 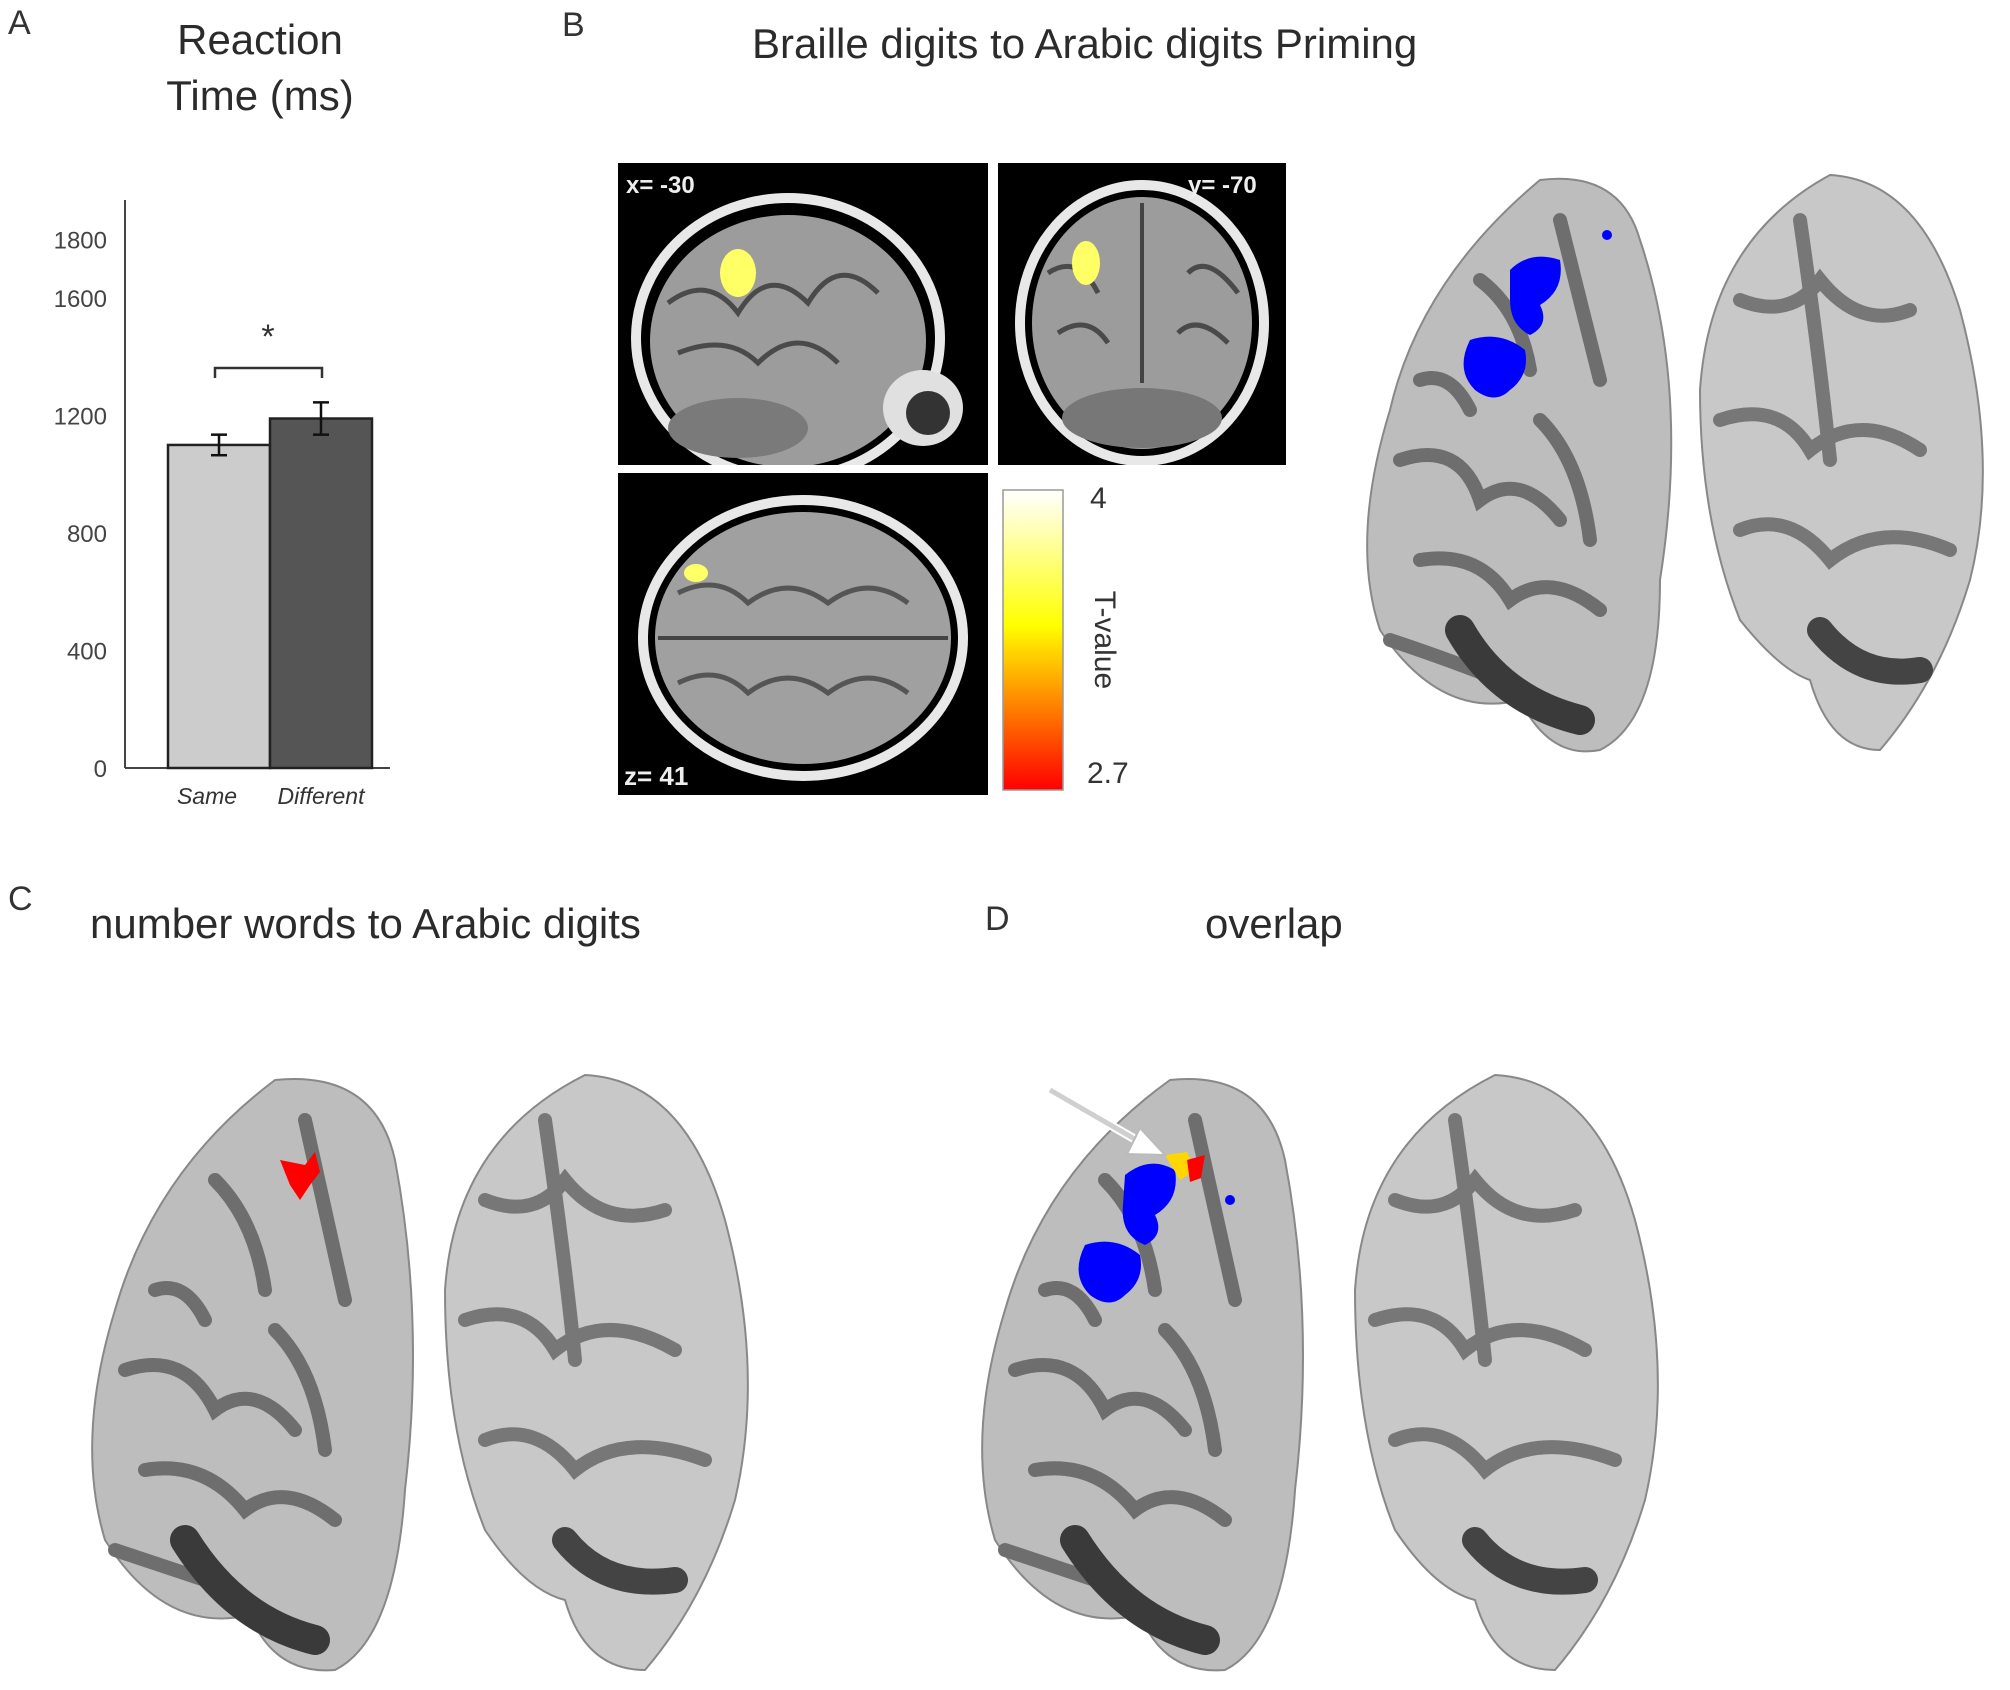 I want to click on reaction-time-bar-chart: 0 400 800 1200 1600 1800 Same Different *, so click(x=222, y=504).